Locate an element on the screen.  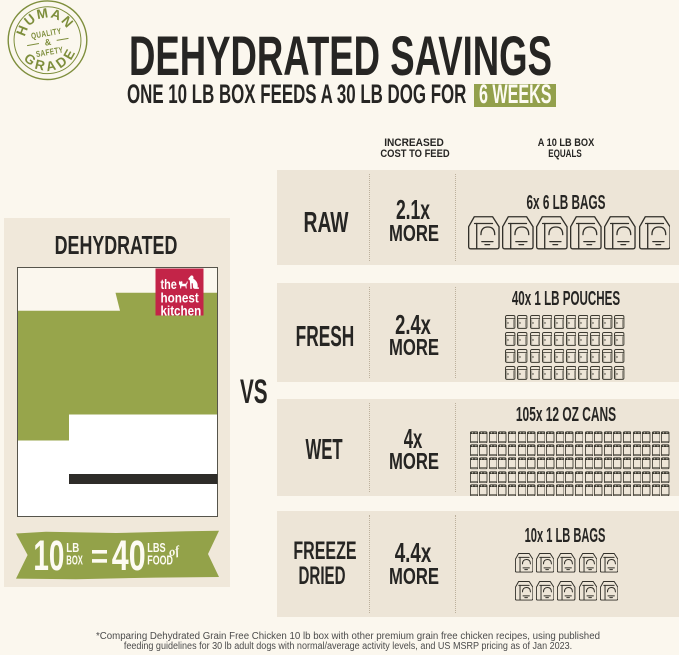
svg-text: FOOD is located at coordinates (160, 561).